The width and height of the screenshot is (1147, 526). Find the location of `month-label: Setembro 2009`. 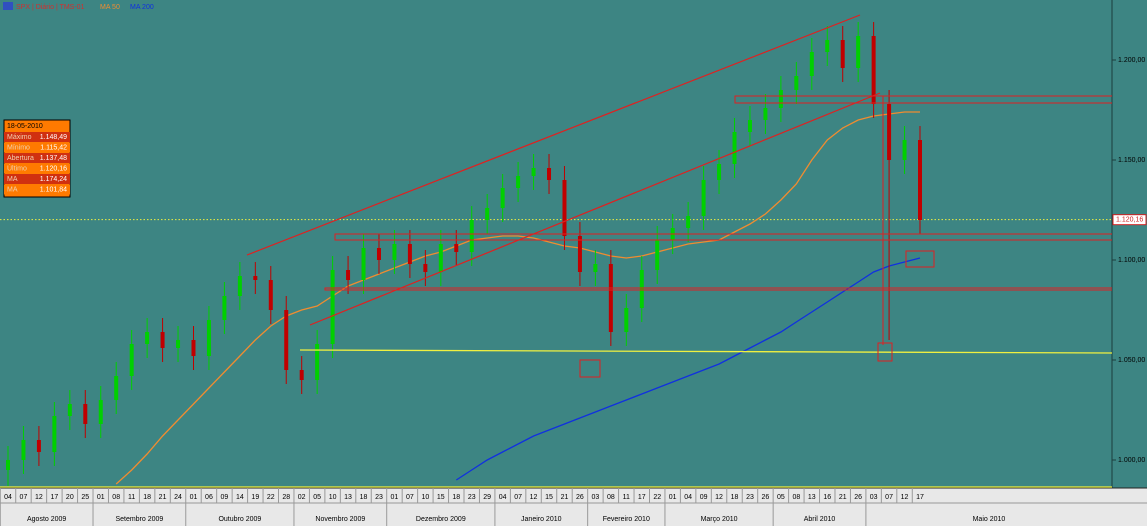

month-label: Setembro 2009 is located at coordinates (139, 519).